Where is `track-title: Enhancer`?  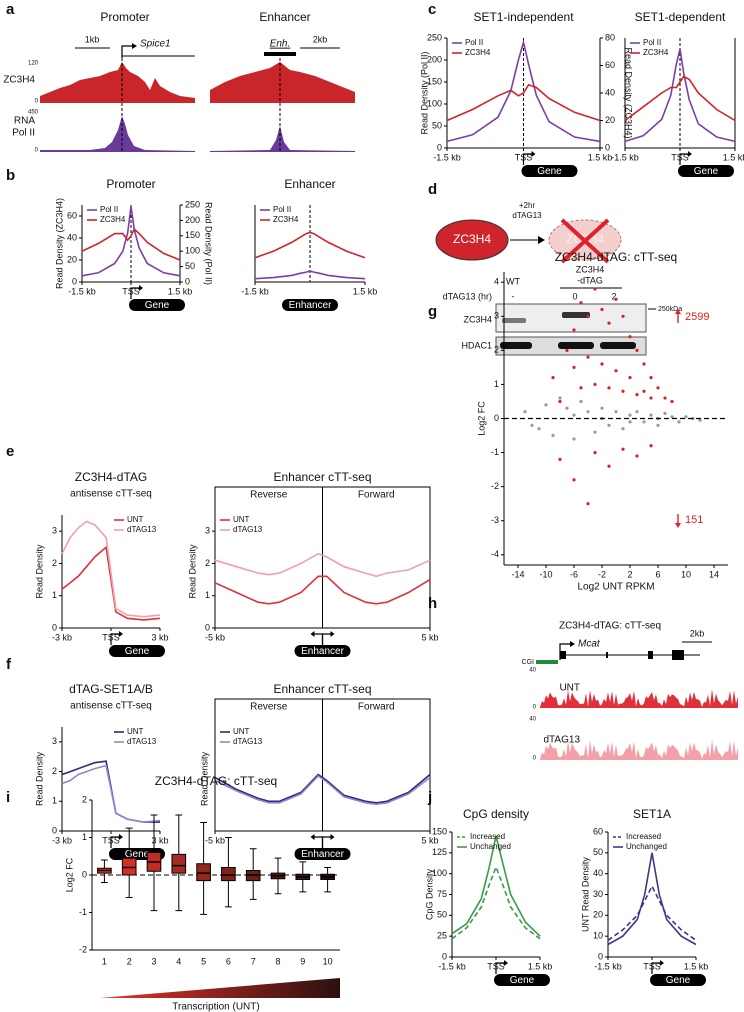
track-title: Enhancer is located at coordinates (284, 17).